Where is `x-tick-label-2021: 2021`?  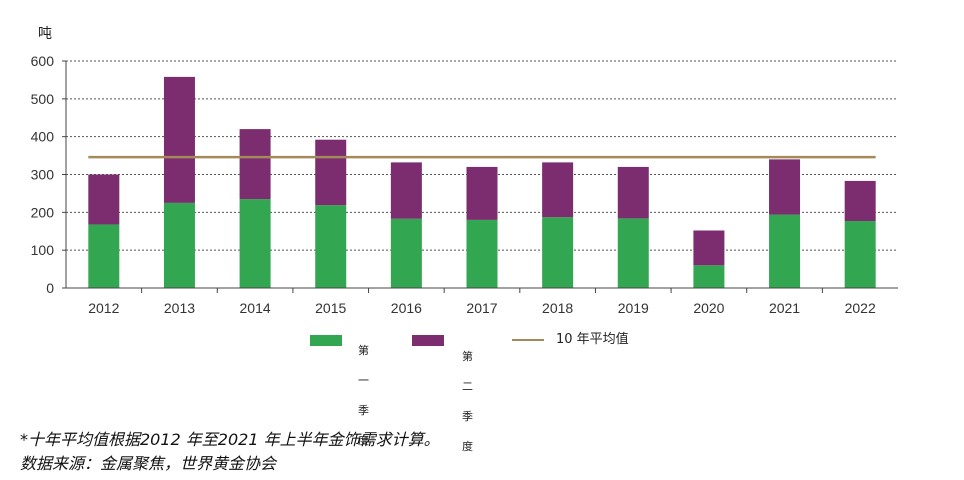 x-tick-label-2021: 2021 is located at coordinates (784, 308).